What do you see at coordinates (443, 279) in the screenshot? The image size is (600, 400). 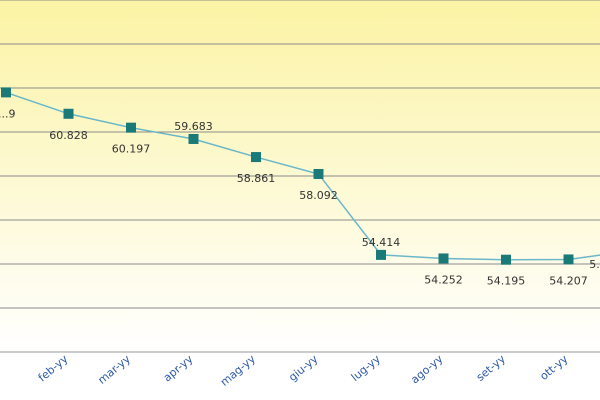 I see `data-label: 54.252` at bounding box center [443, 279].